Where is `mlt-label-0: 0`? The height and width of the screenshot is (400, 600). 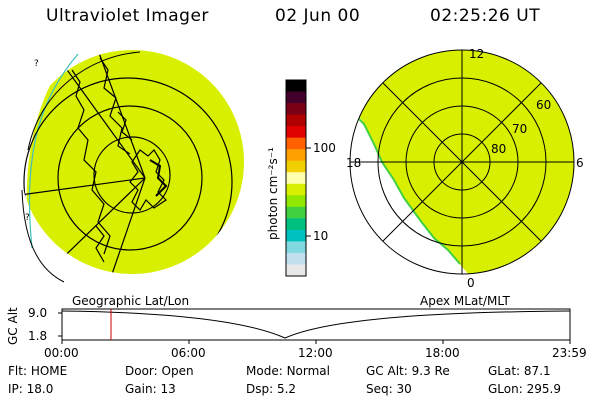 mlt-label-0: 0 is located at coordinates (471, 283).